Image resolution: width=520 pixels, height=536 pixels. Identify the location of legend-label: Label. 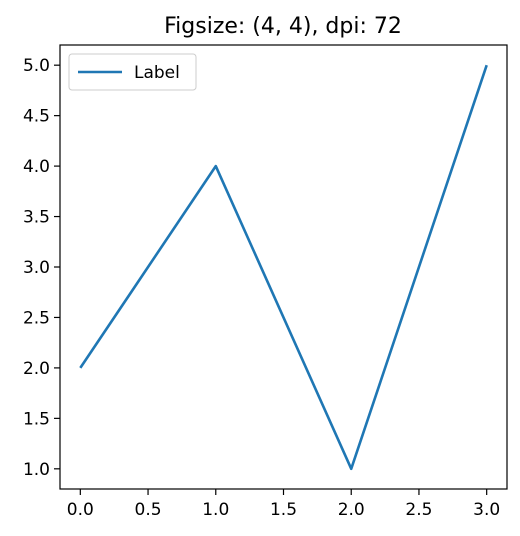
(157, 73).